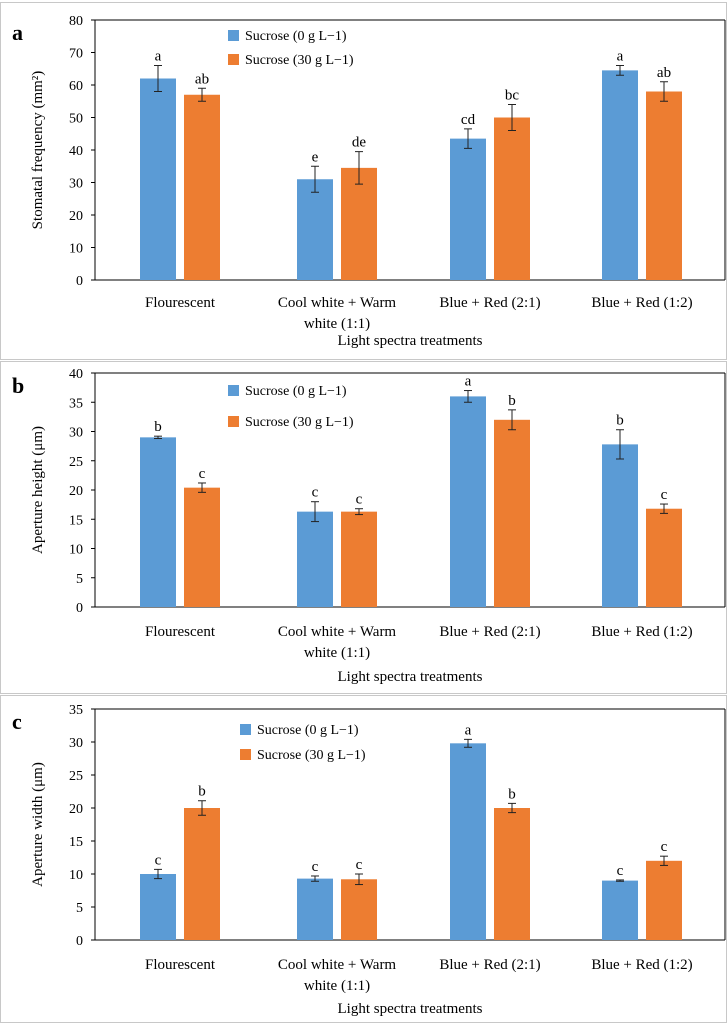 Image resolution: width=727 pixels, height=1023 pixels. Describe the element at coordinates (76, 21) in the screenshot. I see `y-tick-label: 80` at that location.